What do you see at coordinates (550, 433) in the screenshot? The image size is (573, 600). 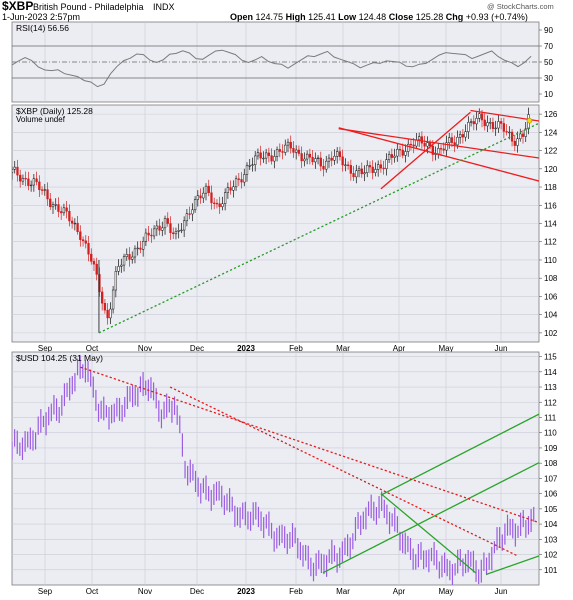 I see `usd-tick-label: 110` at bounding box center [550, 433].